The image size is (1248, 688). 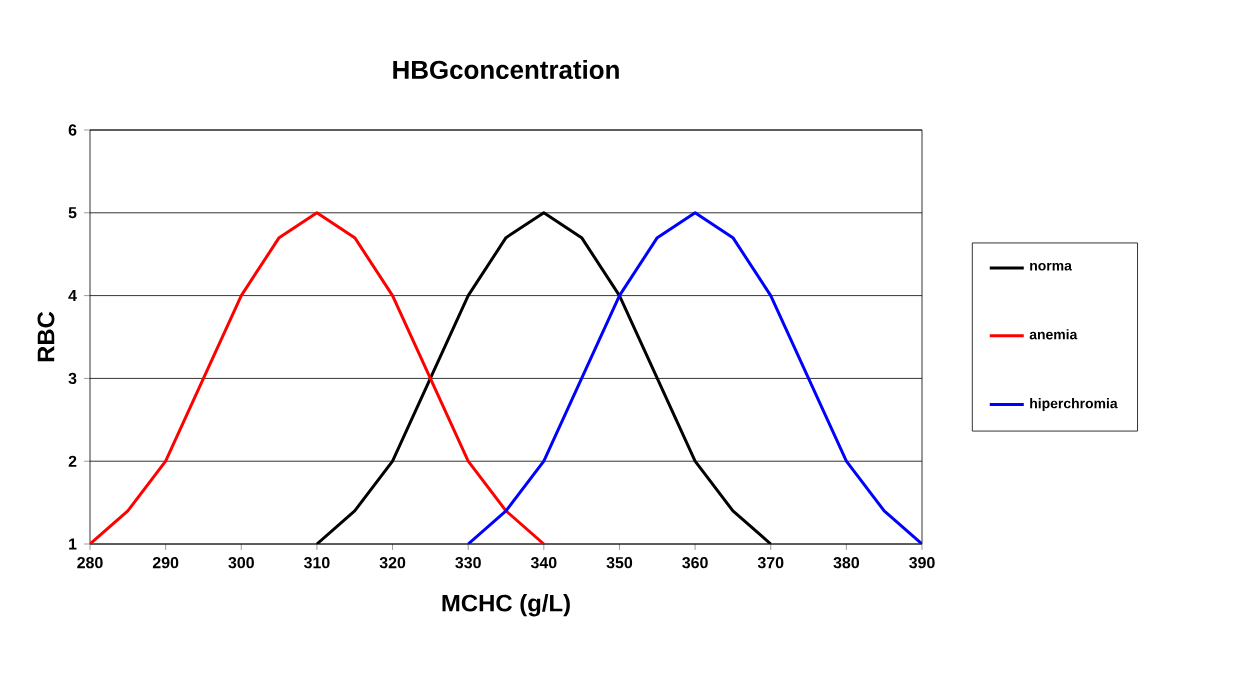 What do you see at coordinates (506, 69) in the screenshot?
I see `chart-title: HBGconcentration` at bounding box center [506, 69].